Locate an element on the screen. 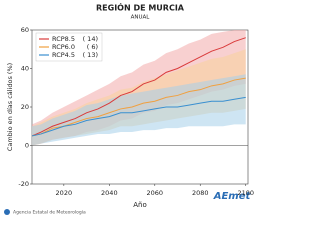 The height and width of the screenshot is (240, 320). legend-label: RCP6.0 is located at coordinates (63, 47).